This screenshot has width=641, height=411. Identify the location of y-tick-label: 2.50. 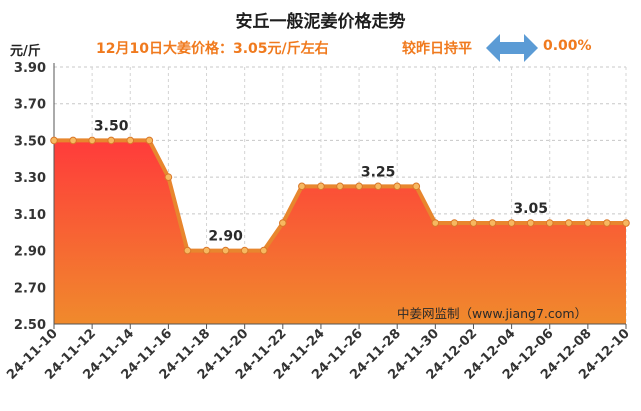
(30, 325).